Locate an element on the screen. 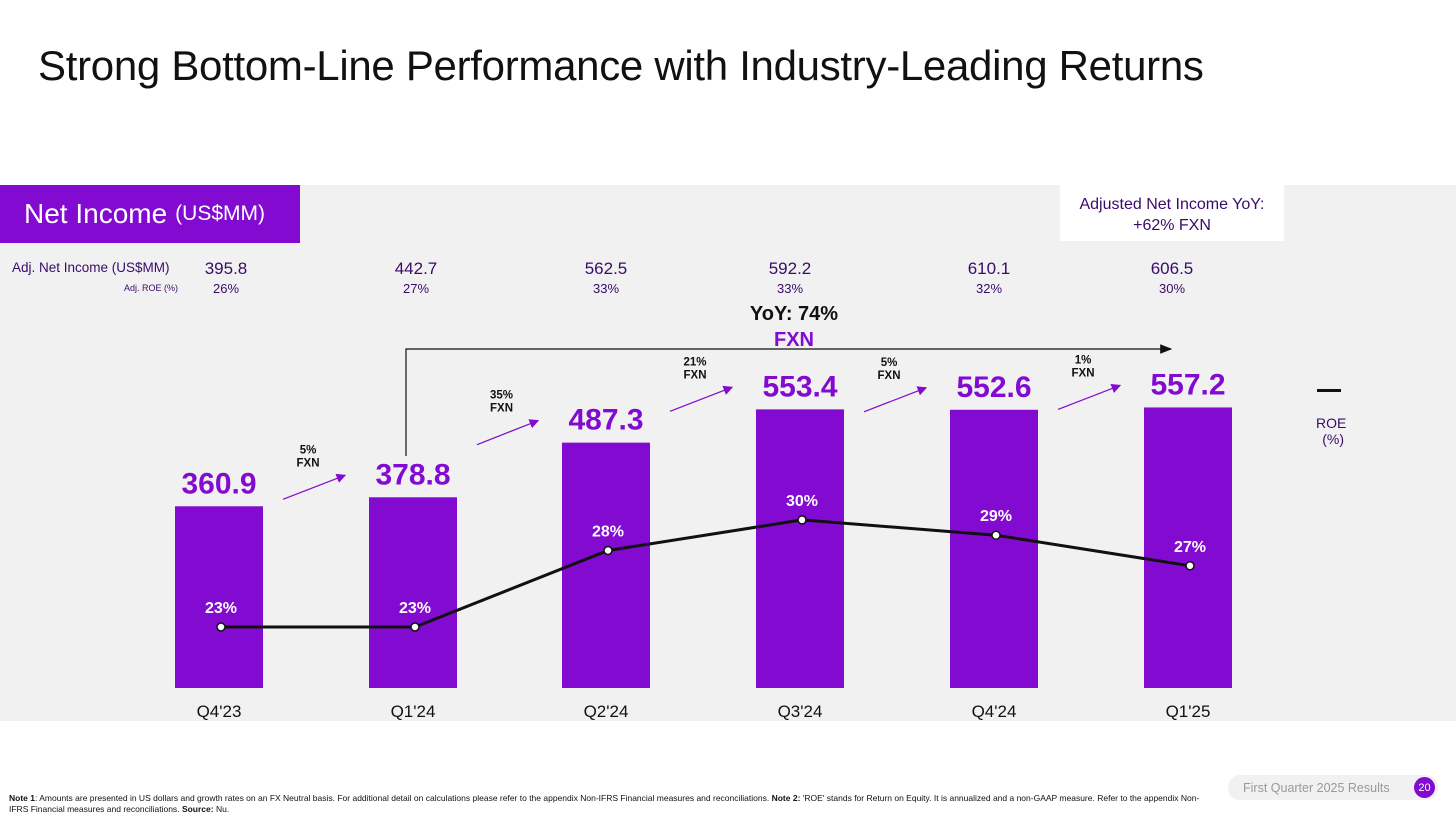  x-tick-label: Q3'24 is located at coordinates (800, 711).